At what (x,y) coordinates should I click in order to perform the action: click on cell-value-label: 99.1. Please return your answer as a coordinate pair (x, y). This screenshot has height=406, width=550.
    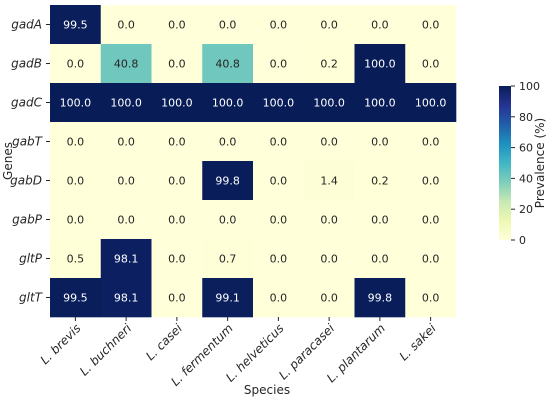
    Looking at the image, I should click on (227, 298).